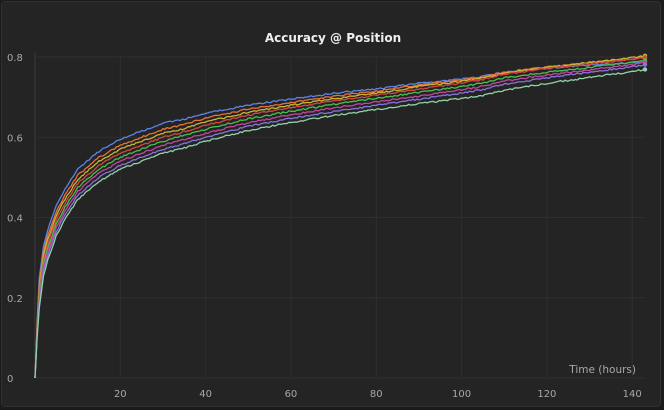  Describe the element at coordinates (15, 138) in the screenshot. I see `y-tick-label: 0.6` at that location.